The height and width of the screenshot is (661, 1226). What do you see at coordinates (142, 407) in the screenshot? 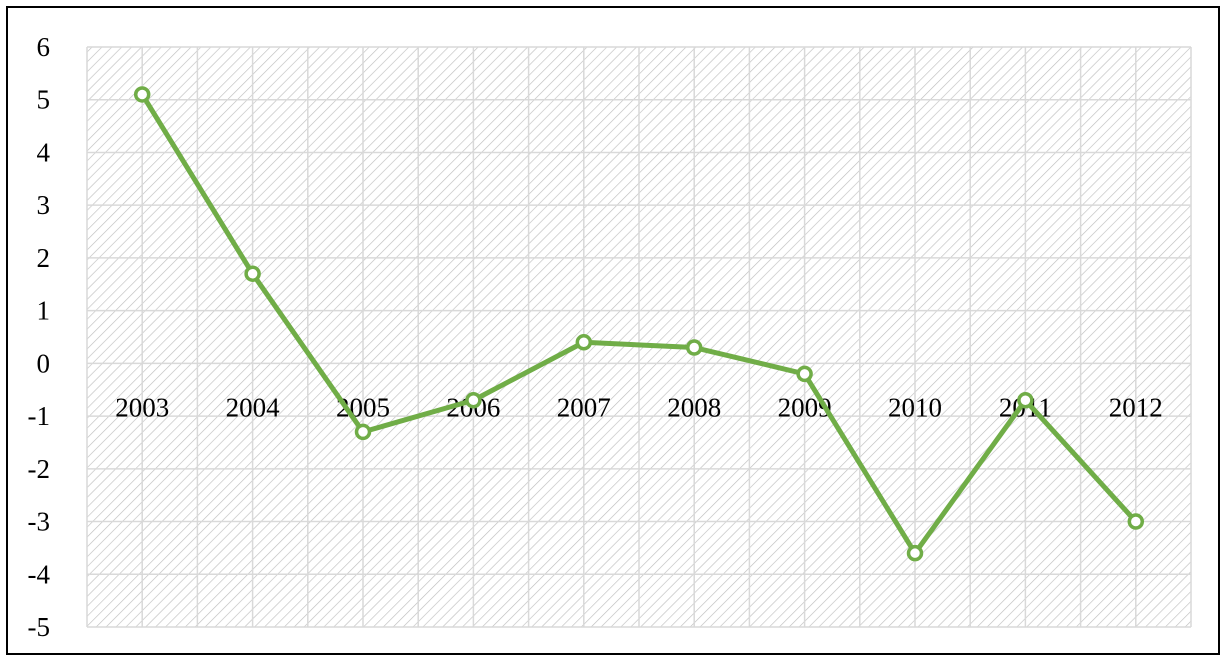
I see `x-tick-label: 2003` at bounding box center [142, 407].